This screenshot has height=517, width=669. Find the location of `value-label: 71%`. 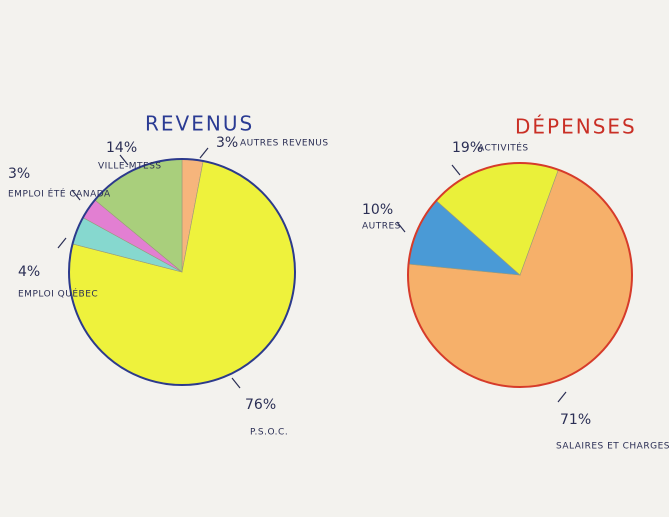

value-label: 71% is located at coordinates (575, 420).